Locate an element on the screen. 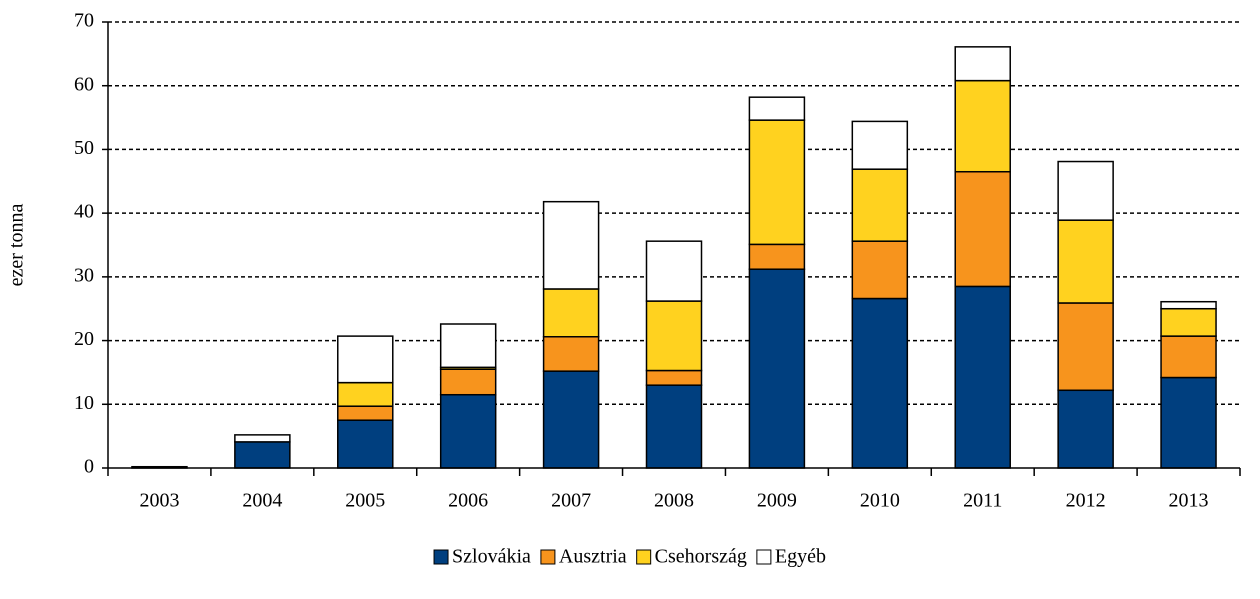  x-tick-label: 2013 is located at coordinates (1189, 501).